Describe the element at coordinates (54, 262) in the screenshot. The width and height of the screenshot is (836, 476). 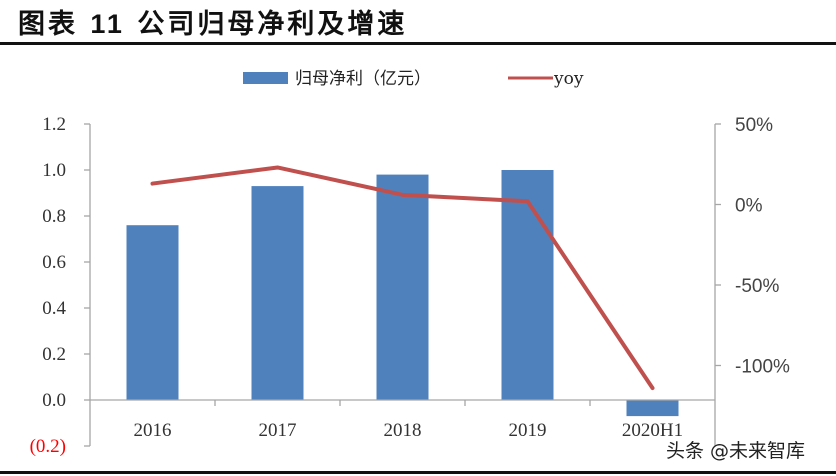
I see `left-tick-label: 0.6` at that location.